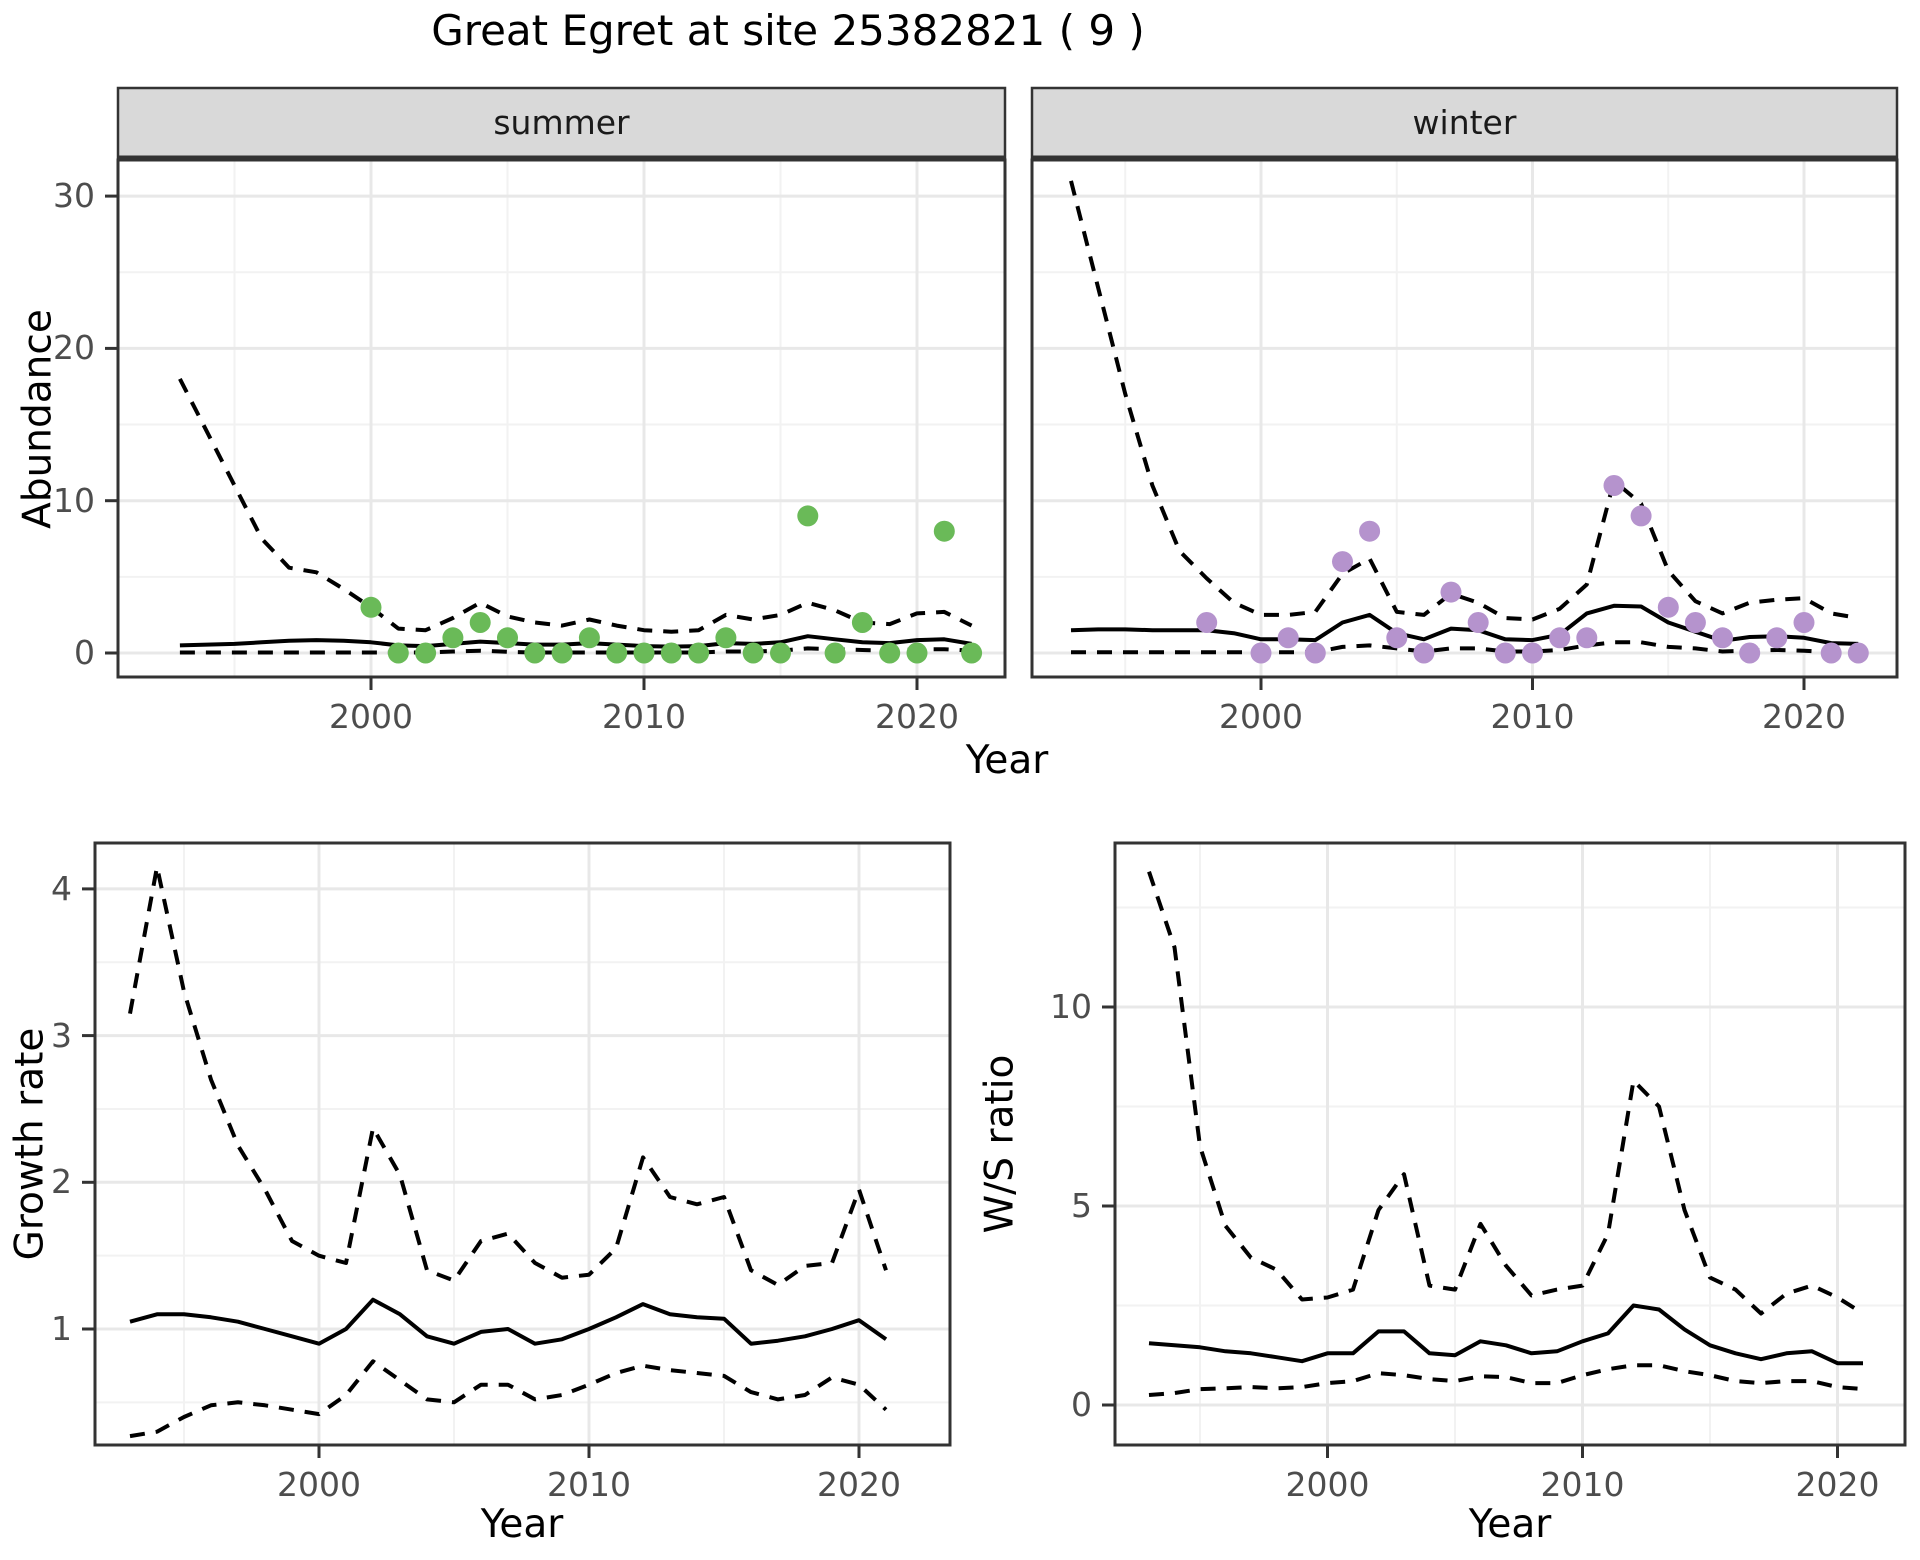 This screenshot has width=1920, height=1560. Describe the element at coordinates (522, 1524) in the screenshot. I see `x-axis-title-year-growth: Year` at that location.